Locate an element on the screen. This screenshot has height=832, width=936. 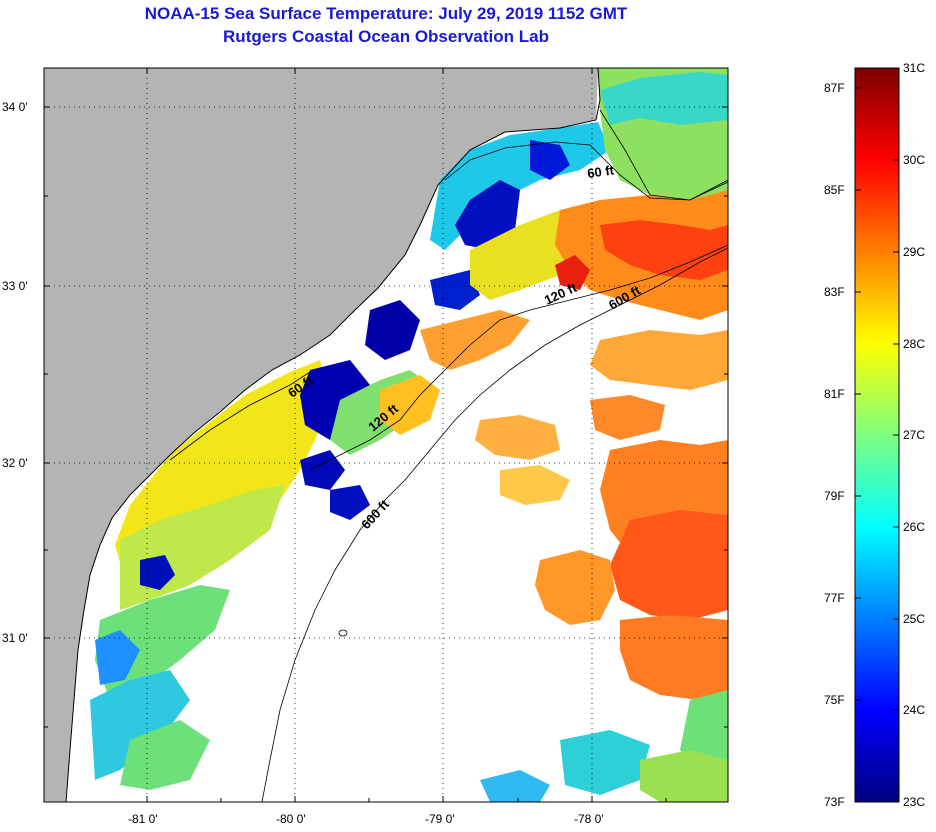
colorbar is located at coordinates (877, 435).